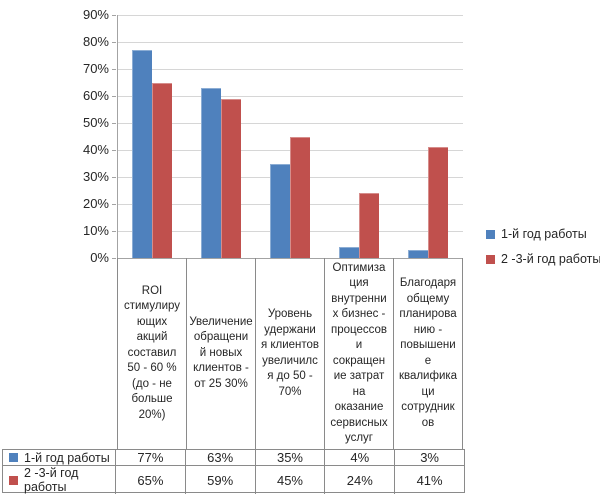 Image resolution: width=600 pixels, height=500 pixels. Describe the element at coordinates (95, 230) in the screenshot. I see `y-axis-tick-label: 10%` at that location.